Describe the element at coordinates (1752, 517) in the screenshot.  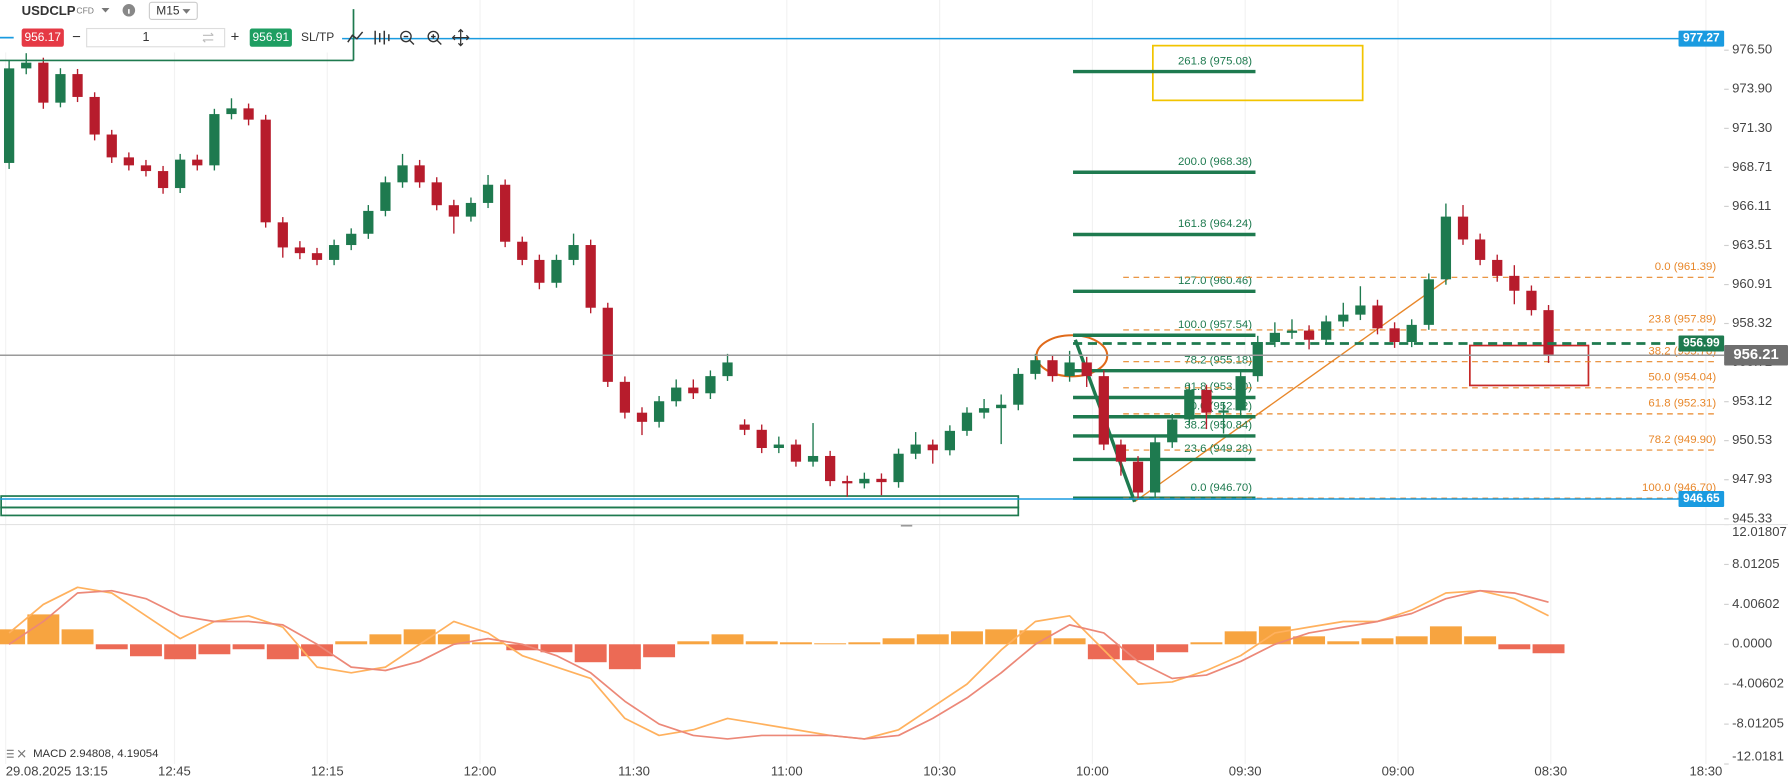
I see `y-tick-label: 945.33` at that location.